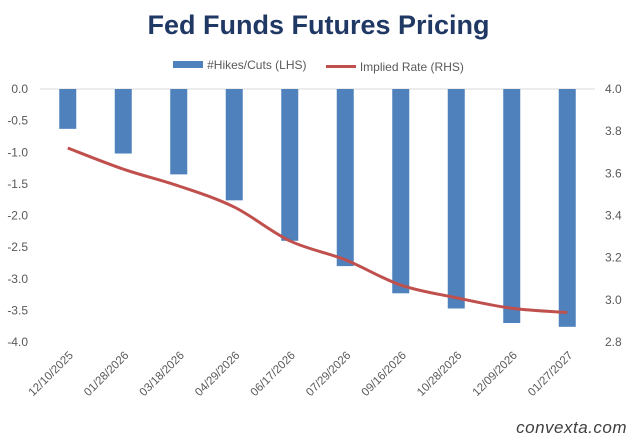  What do you see at coordinates (411, 66) in the screenshot?
I see `legend-label-line: Implied Rate (RHS)` at bounding box center [411, 66].